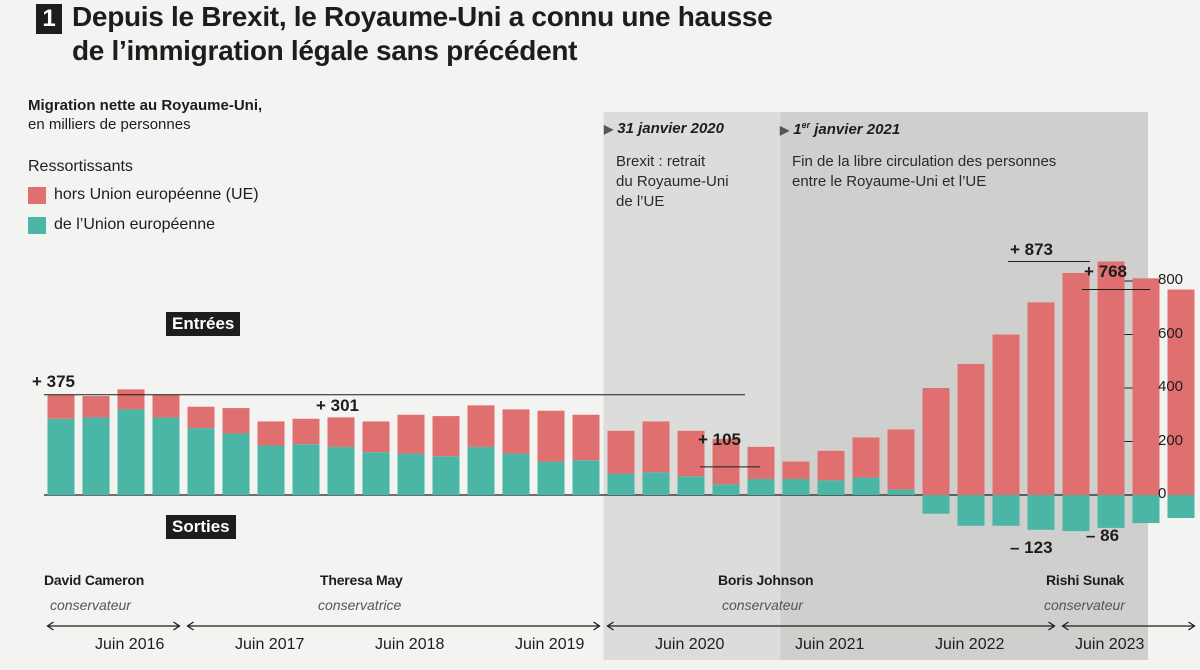 The width and height of the screenshot is (1200, 670). I want to click on subtitle-line-1: Migration nette au Royaume-Uni,, so click(145, 105).